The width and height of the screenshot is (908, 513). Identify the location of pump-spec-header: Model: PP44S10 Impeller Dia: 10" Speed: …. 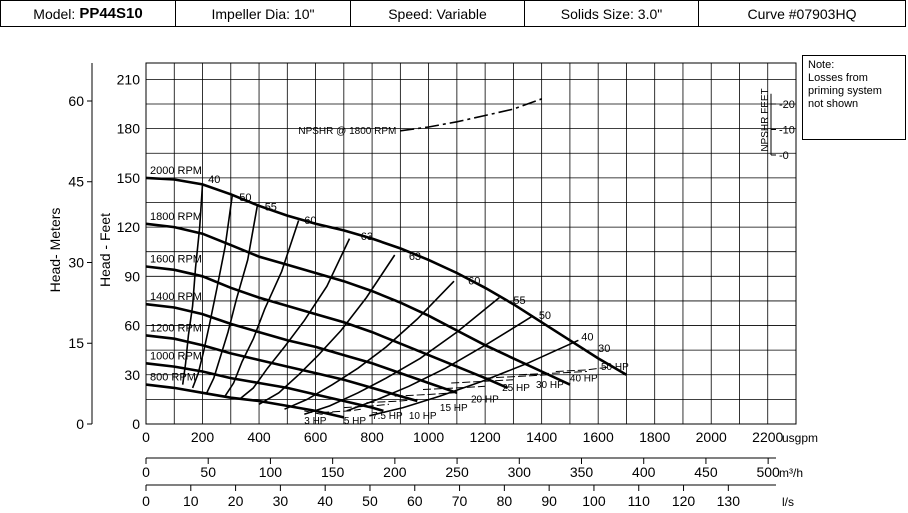
(453, 13).